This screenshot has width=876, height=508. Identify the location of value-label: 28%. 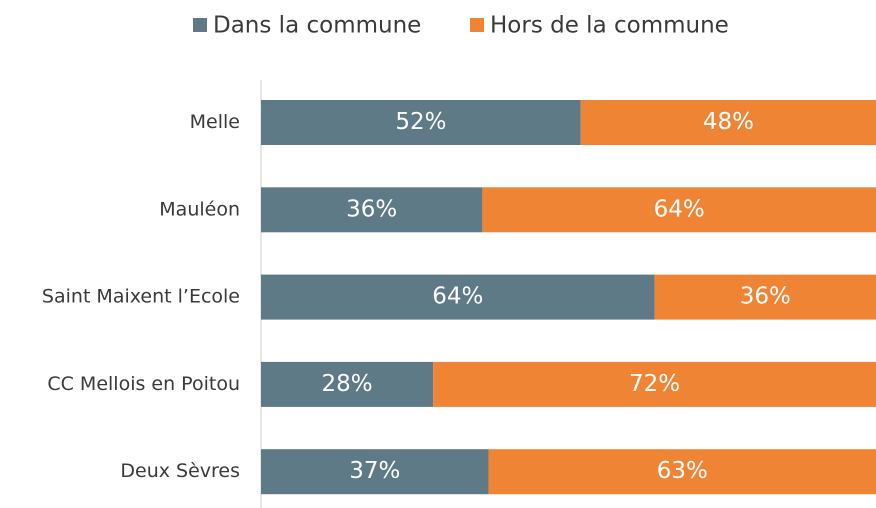
(347, 384).